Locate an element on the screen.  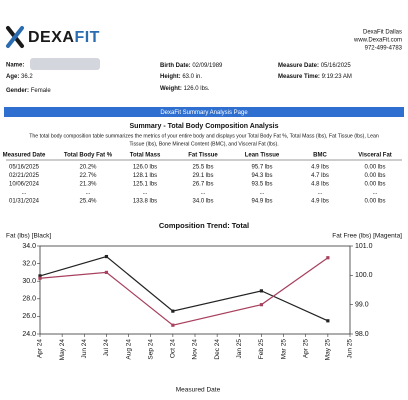
y2-tick-label: 99.0 is located at coordinates (362, 305).